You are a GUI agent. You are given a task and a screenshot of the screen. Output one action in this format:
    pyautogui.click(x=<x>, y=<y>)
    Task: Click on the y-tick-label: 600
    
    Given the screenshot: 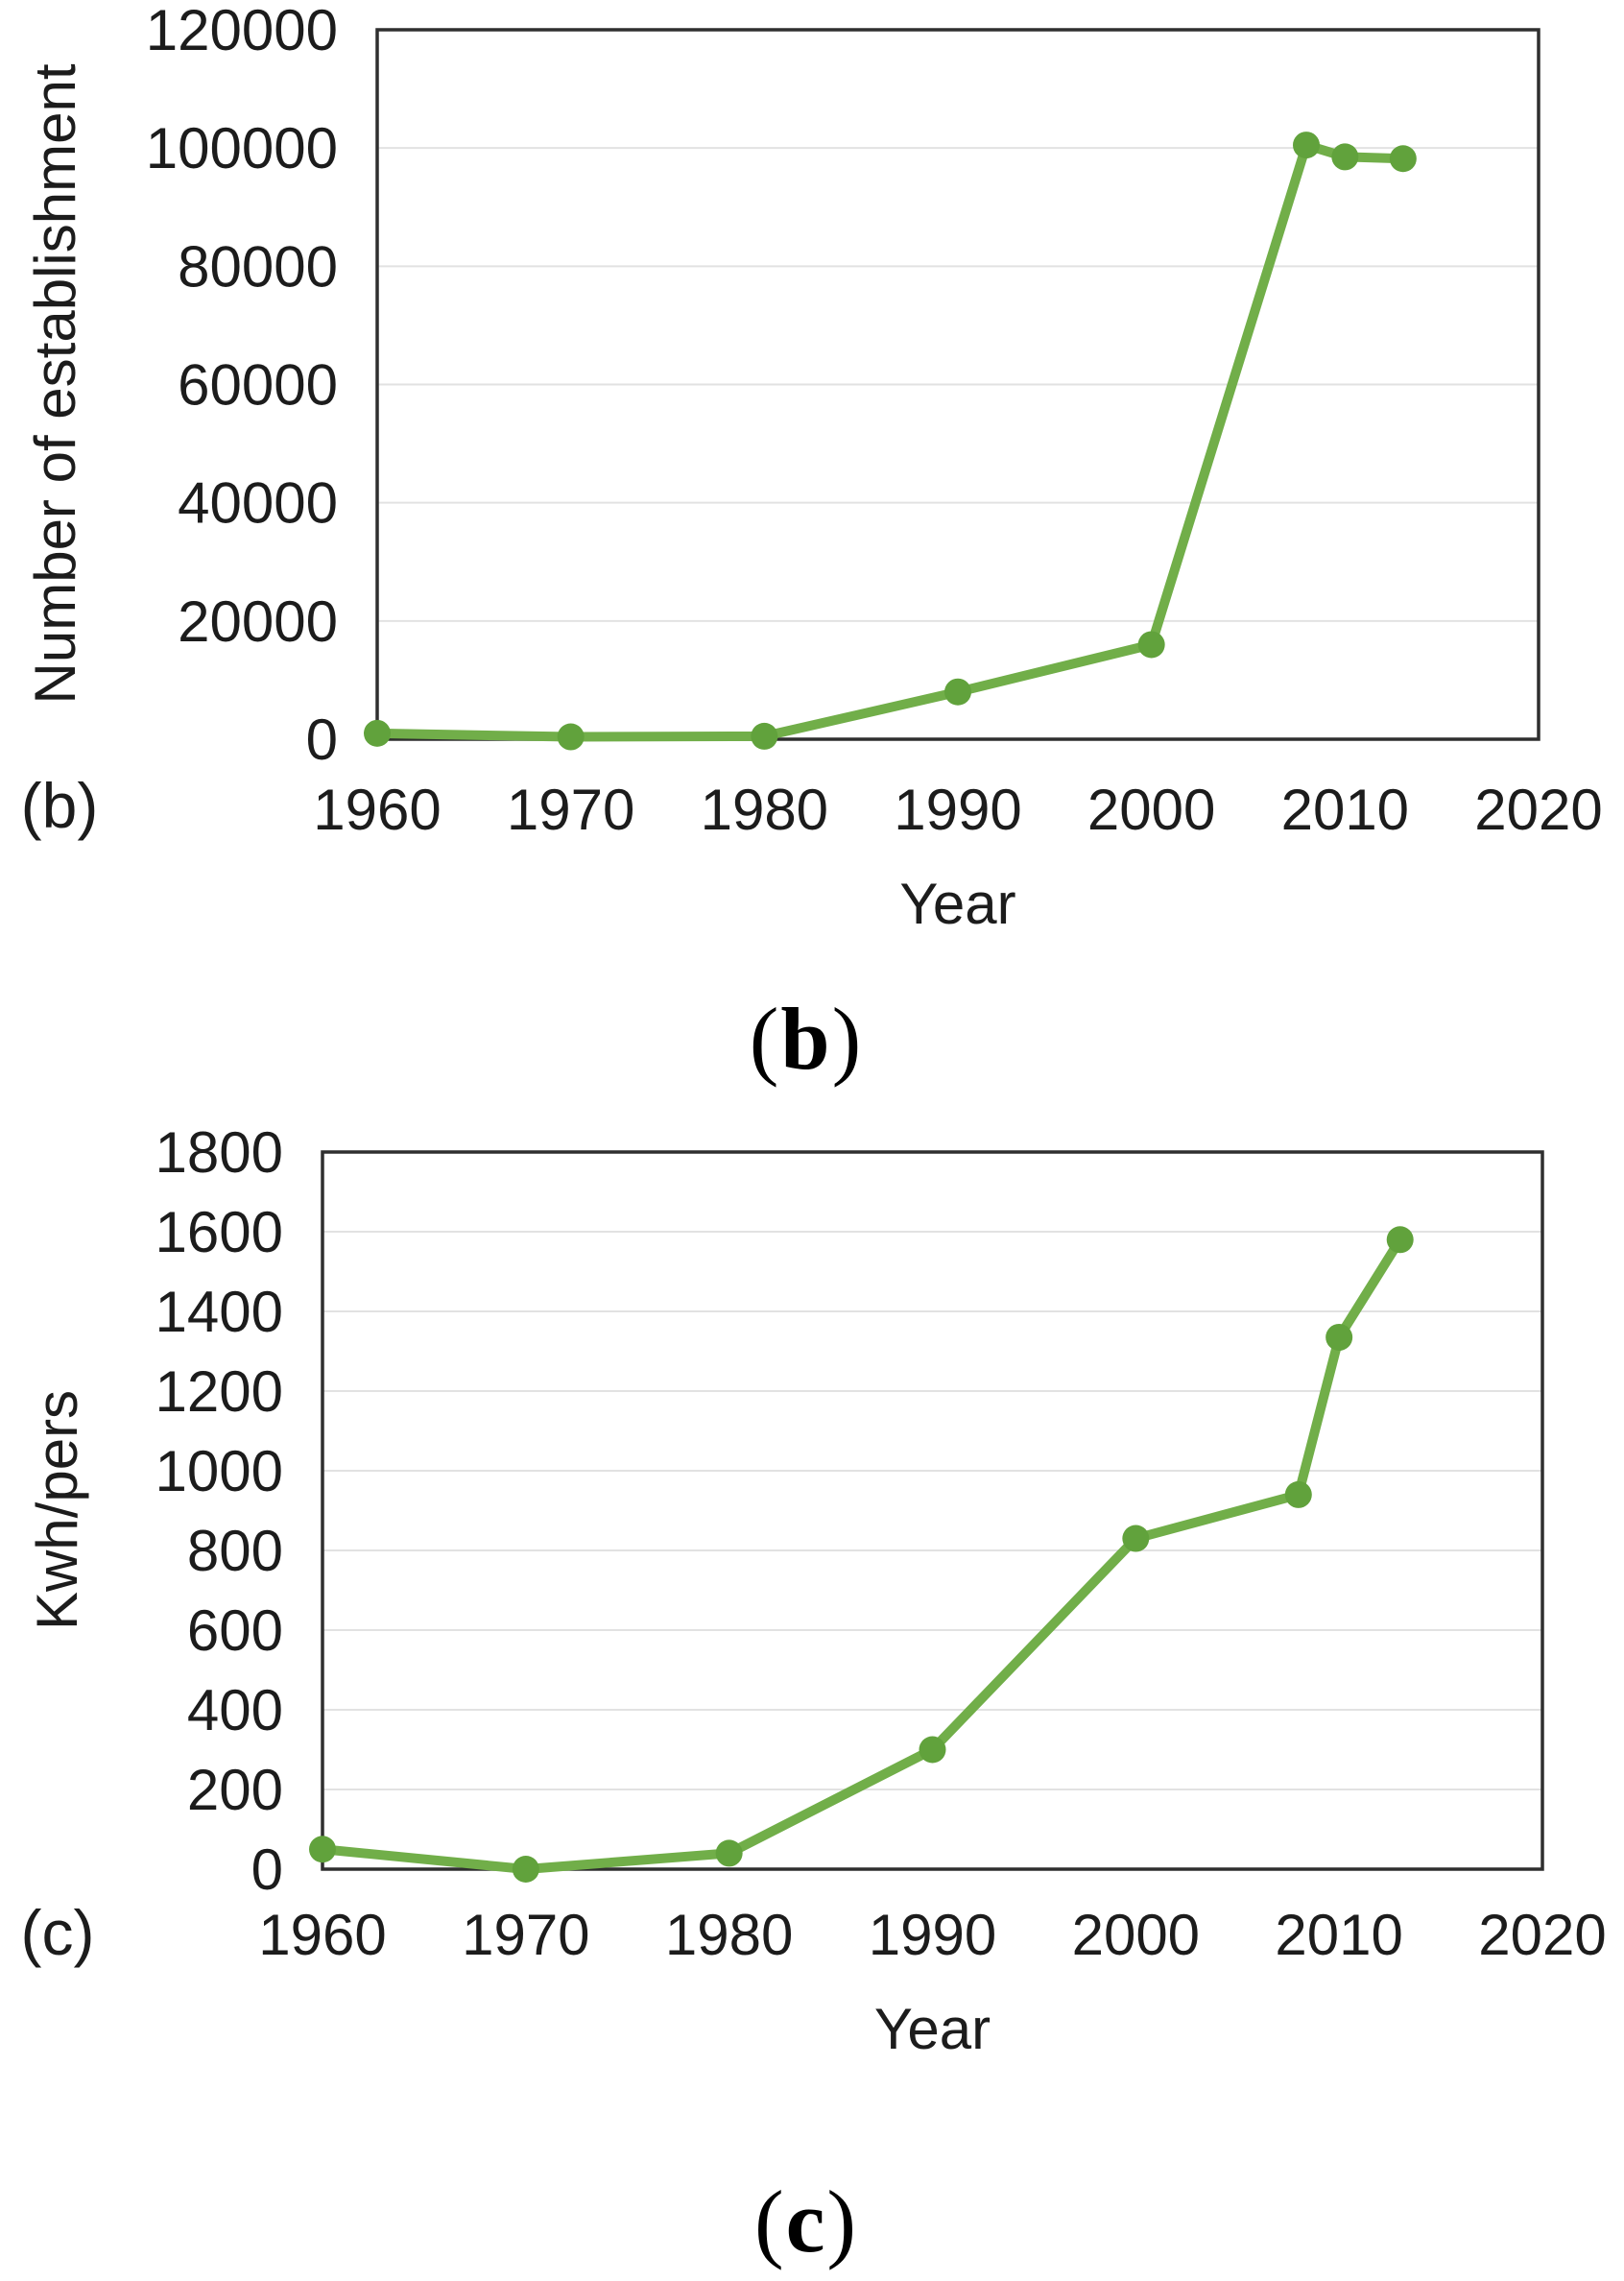 What is the action you would take?
    pyautogui.click(x=235, y=1630)
    